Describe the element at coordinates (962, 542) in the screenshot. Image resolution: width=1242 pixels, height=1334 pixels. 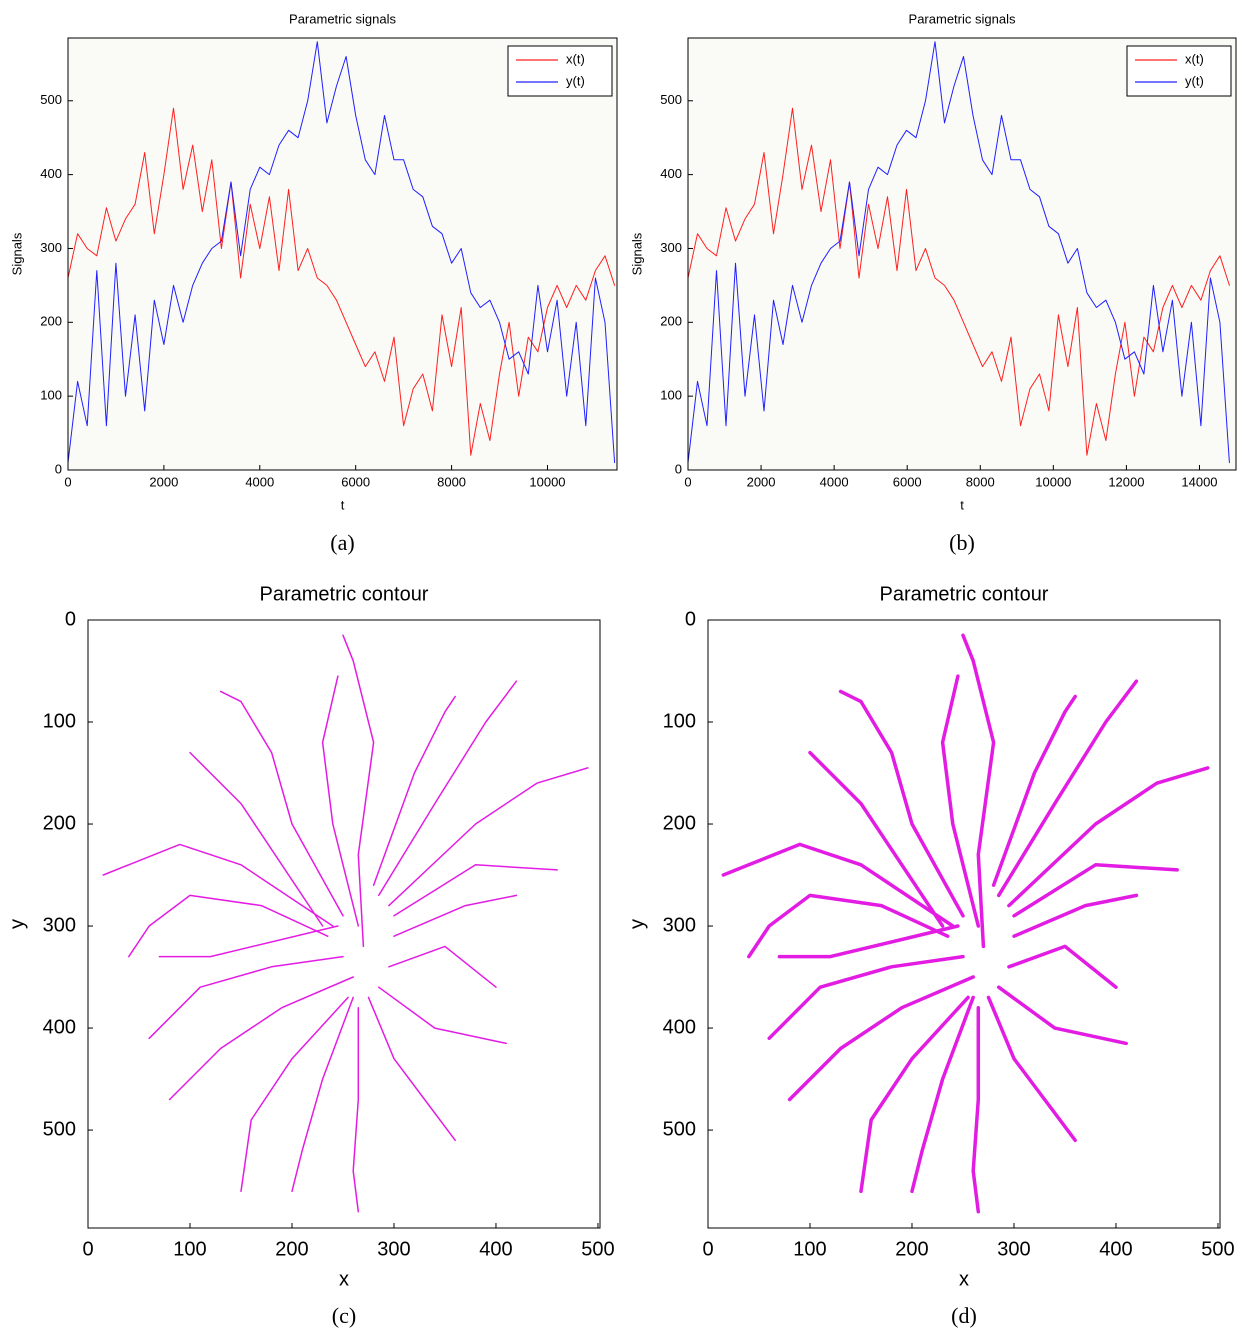
I see `caption: (b)` at that location.